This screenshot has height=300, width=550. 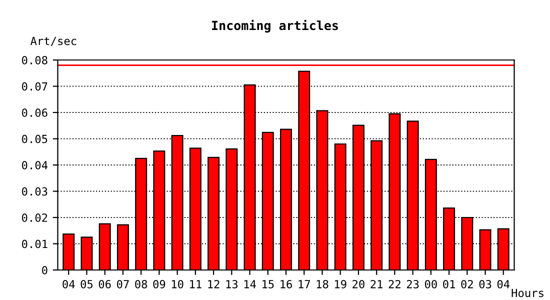 What do you see at coordinates (214, 284) in the screenshot?
I see `x-tick-label: 12` at bounding box center [214, 284].